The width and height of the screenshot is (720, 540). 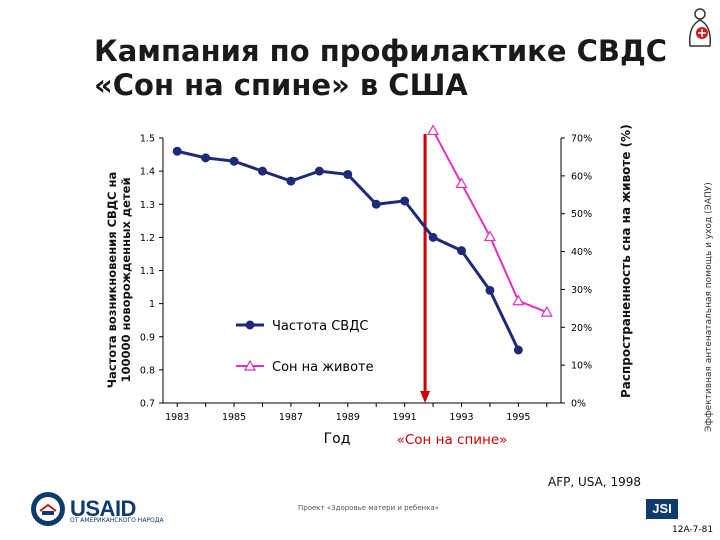 I want to click on footer-project: Проект «Здоровье матери и ребенка», so click(x=368, y=508).